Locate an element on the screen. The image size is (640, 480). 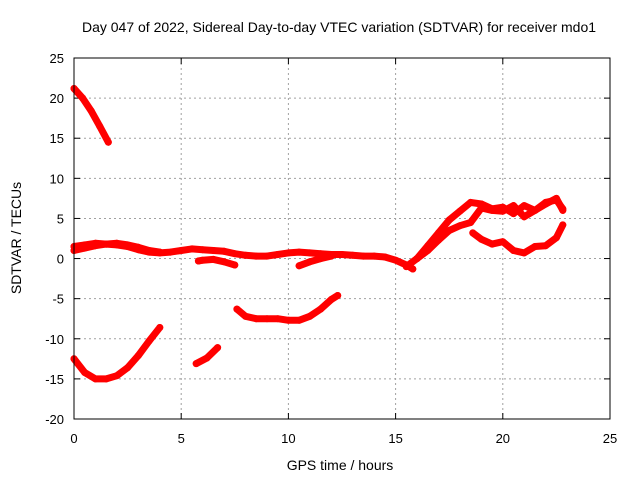
x-tick-label: 0 is located at coordinates (73, 438).